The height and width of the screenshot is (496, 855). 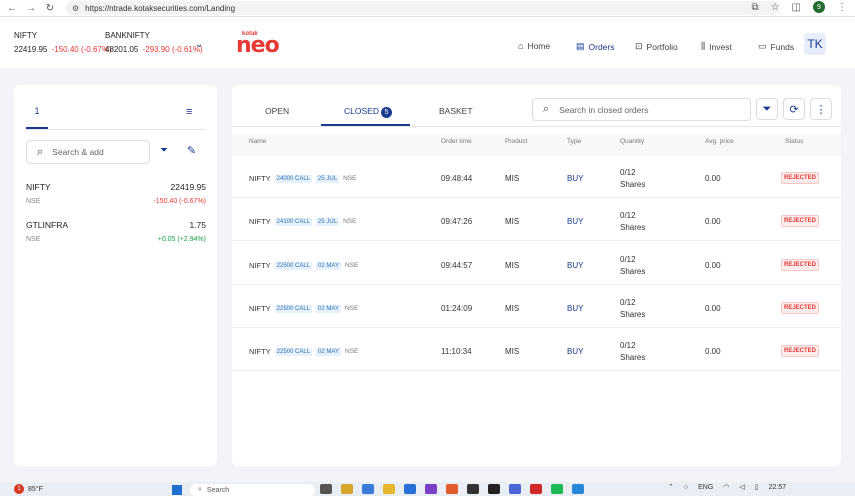 I want to click on wifi-icon: ◠, so click(x=726, y=487).